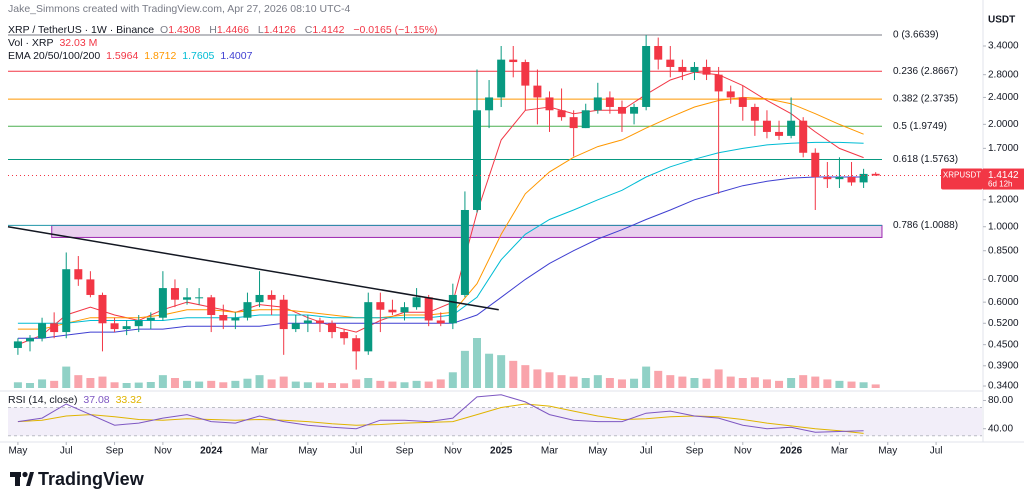 Image resolution: width=1024 pixels, height=502 pixels. Describe the element at coordinates (122, 56) in the screenshot. I see `ema-value: 1.5964` at that location.